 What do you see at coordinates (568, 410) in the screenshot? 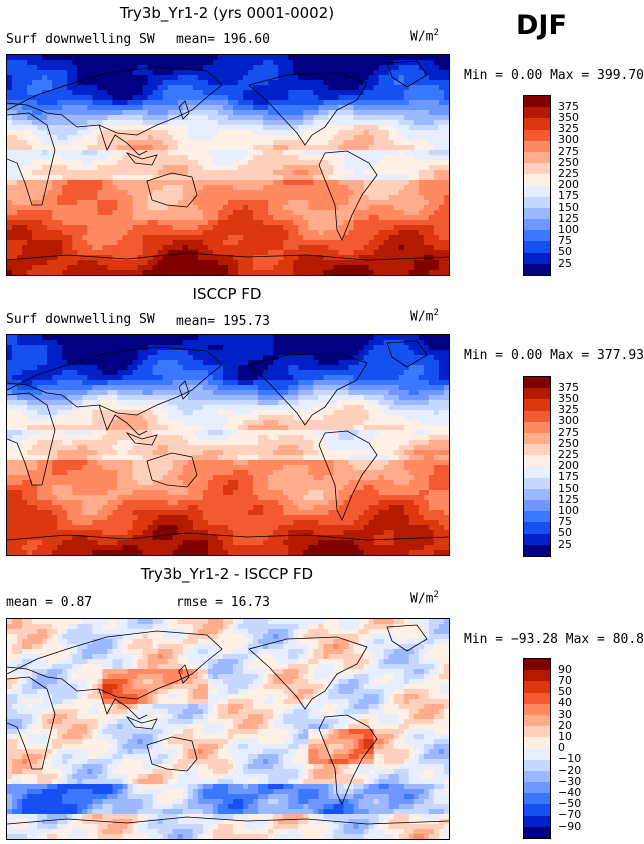
I see `colorbar-tick-label: 325` at bounding box center [568, 410].